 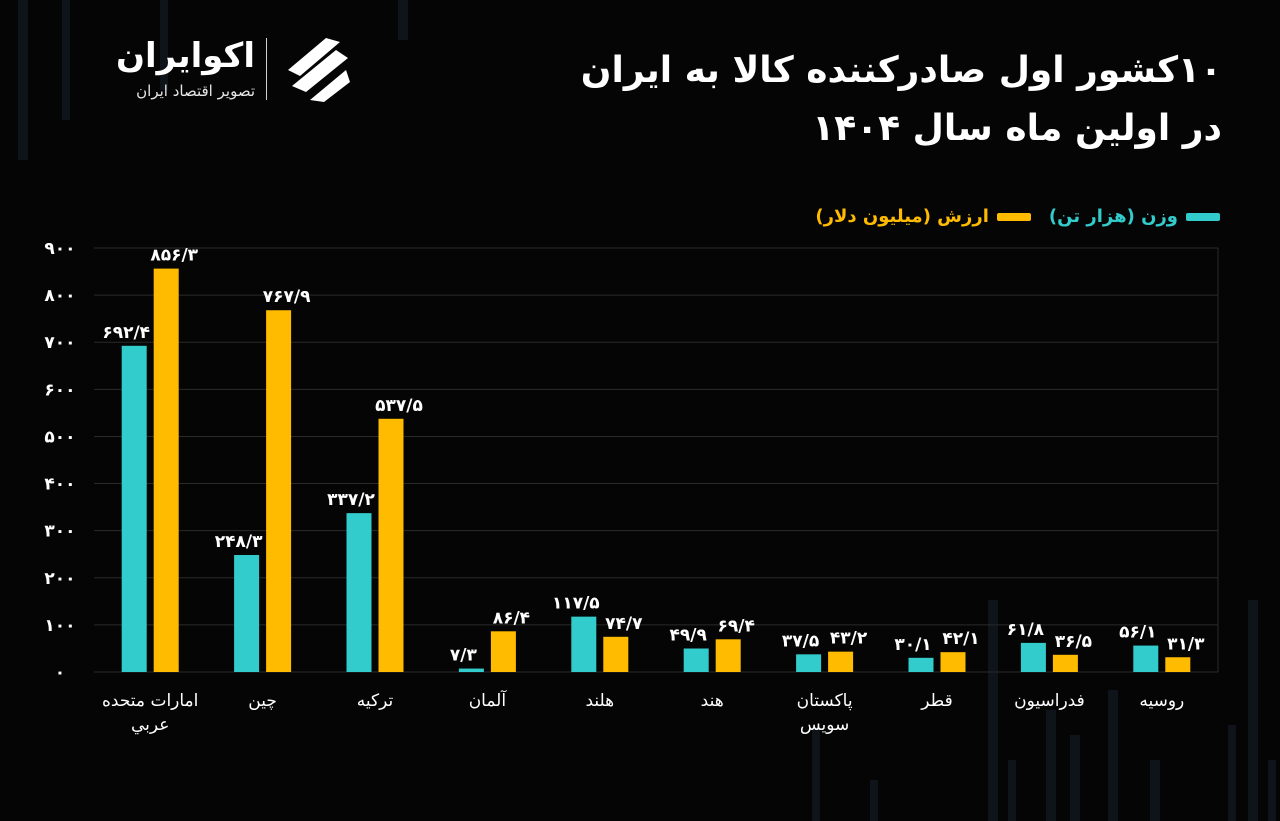 I want to click on y-tick-label: ۲۰۰, so click(x=59, y=579).